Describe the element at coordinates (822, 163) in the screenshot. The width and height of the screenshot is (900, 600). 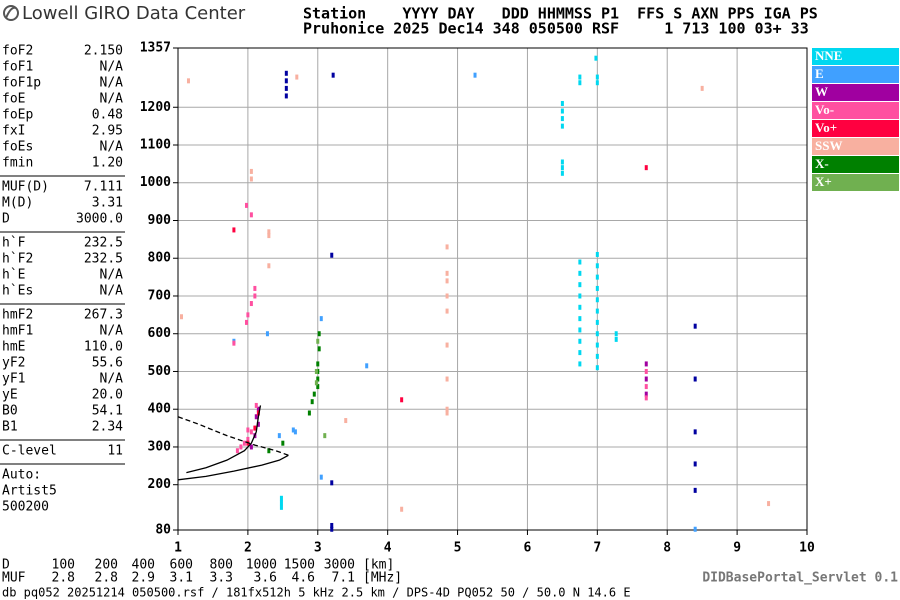
I see `legend-label: X-` at that location.